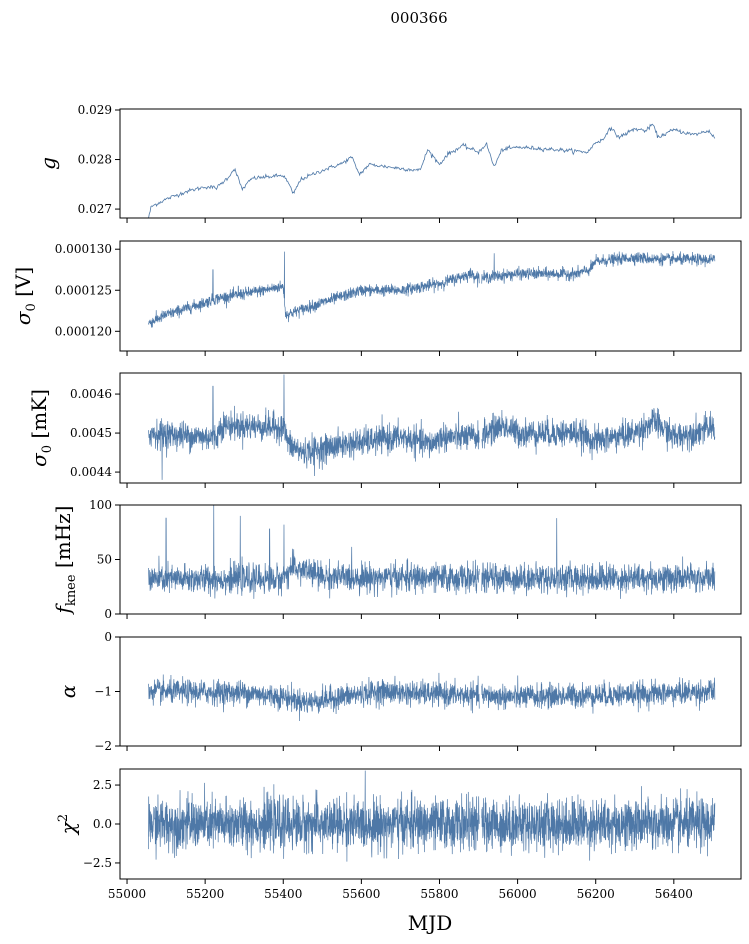 This screenshot has height=944, width=749. Describe the element at coordinates (91, 394) in the screenshot. I see `y-tick-label: 0.0046` at that location.